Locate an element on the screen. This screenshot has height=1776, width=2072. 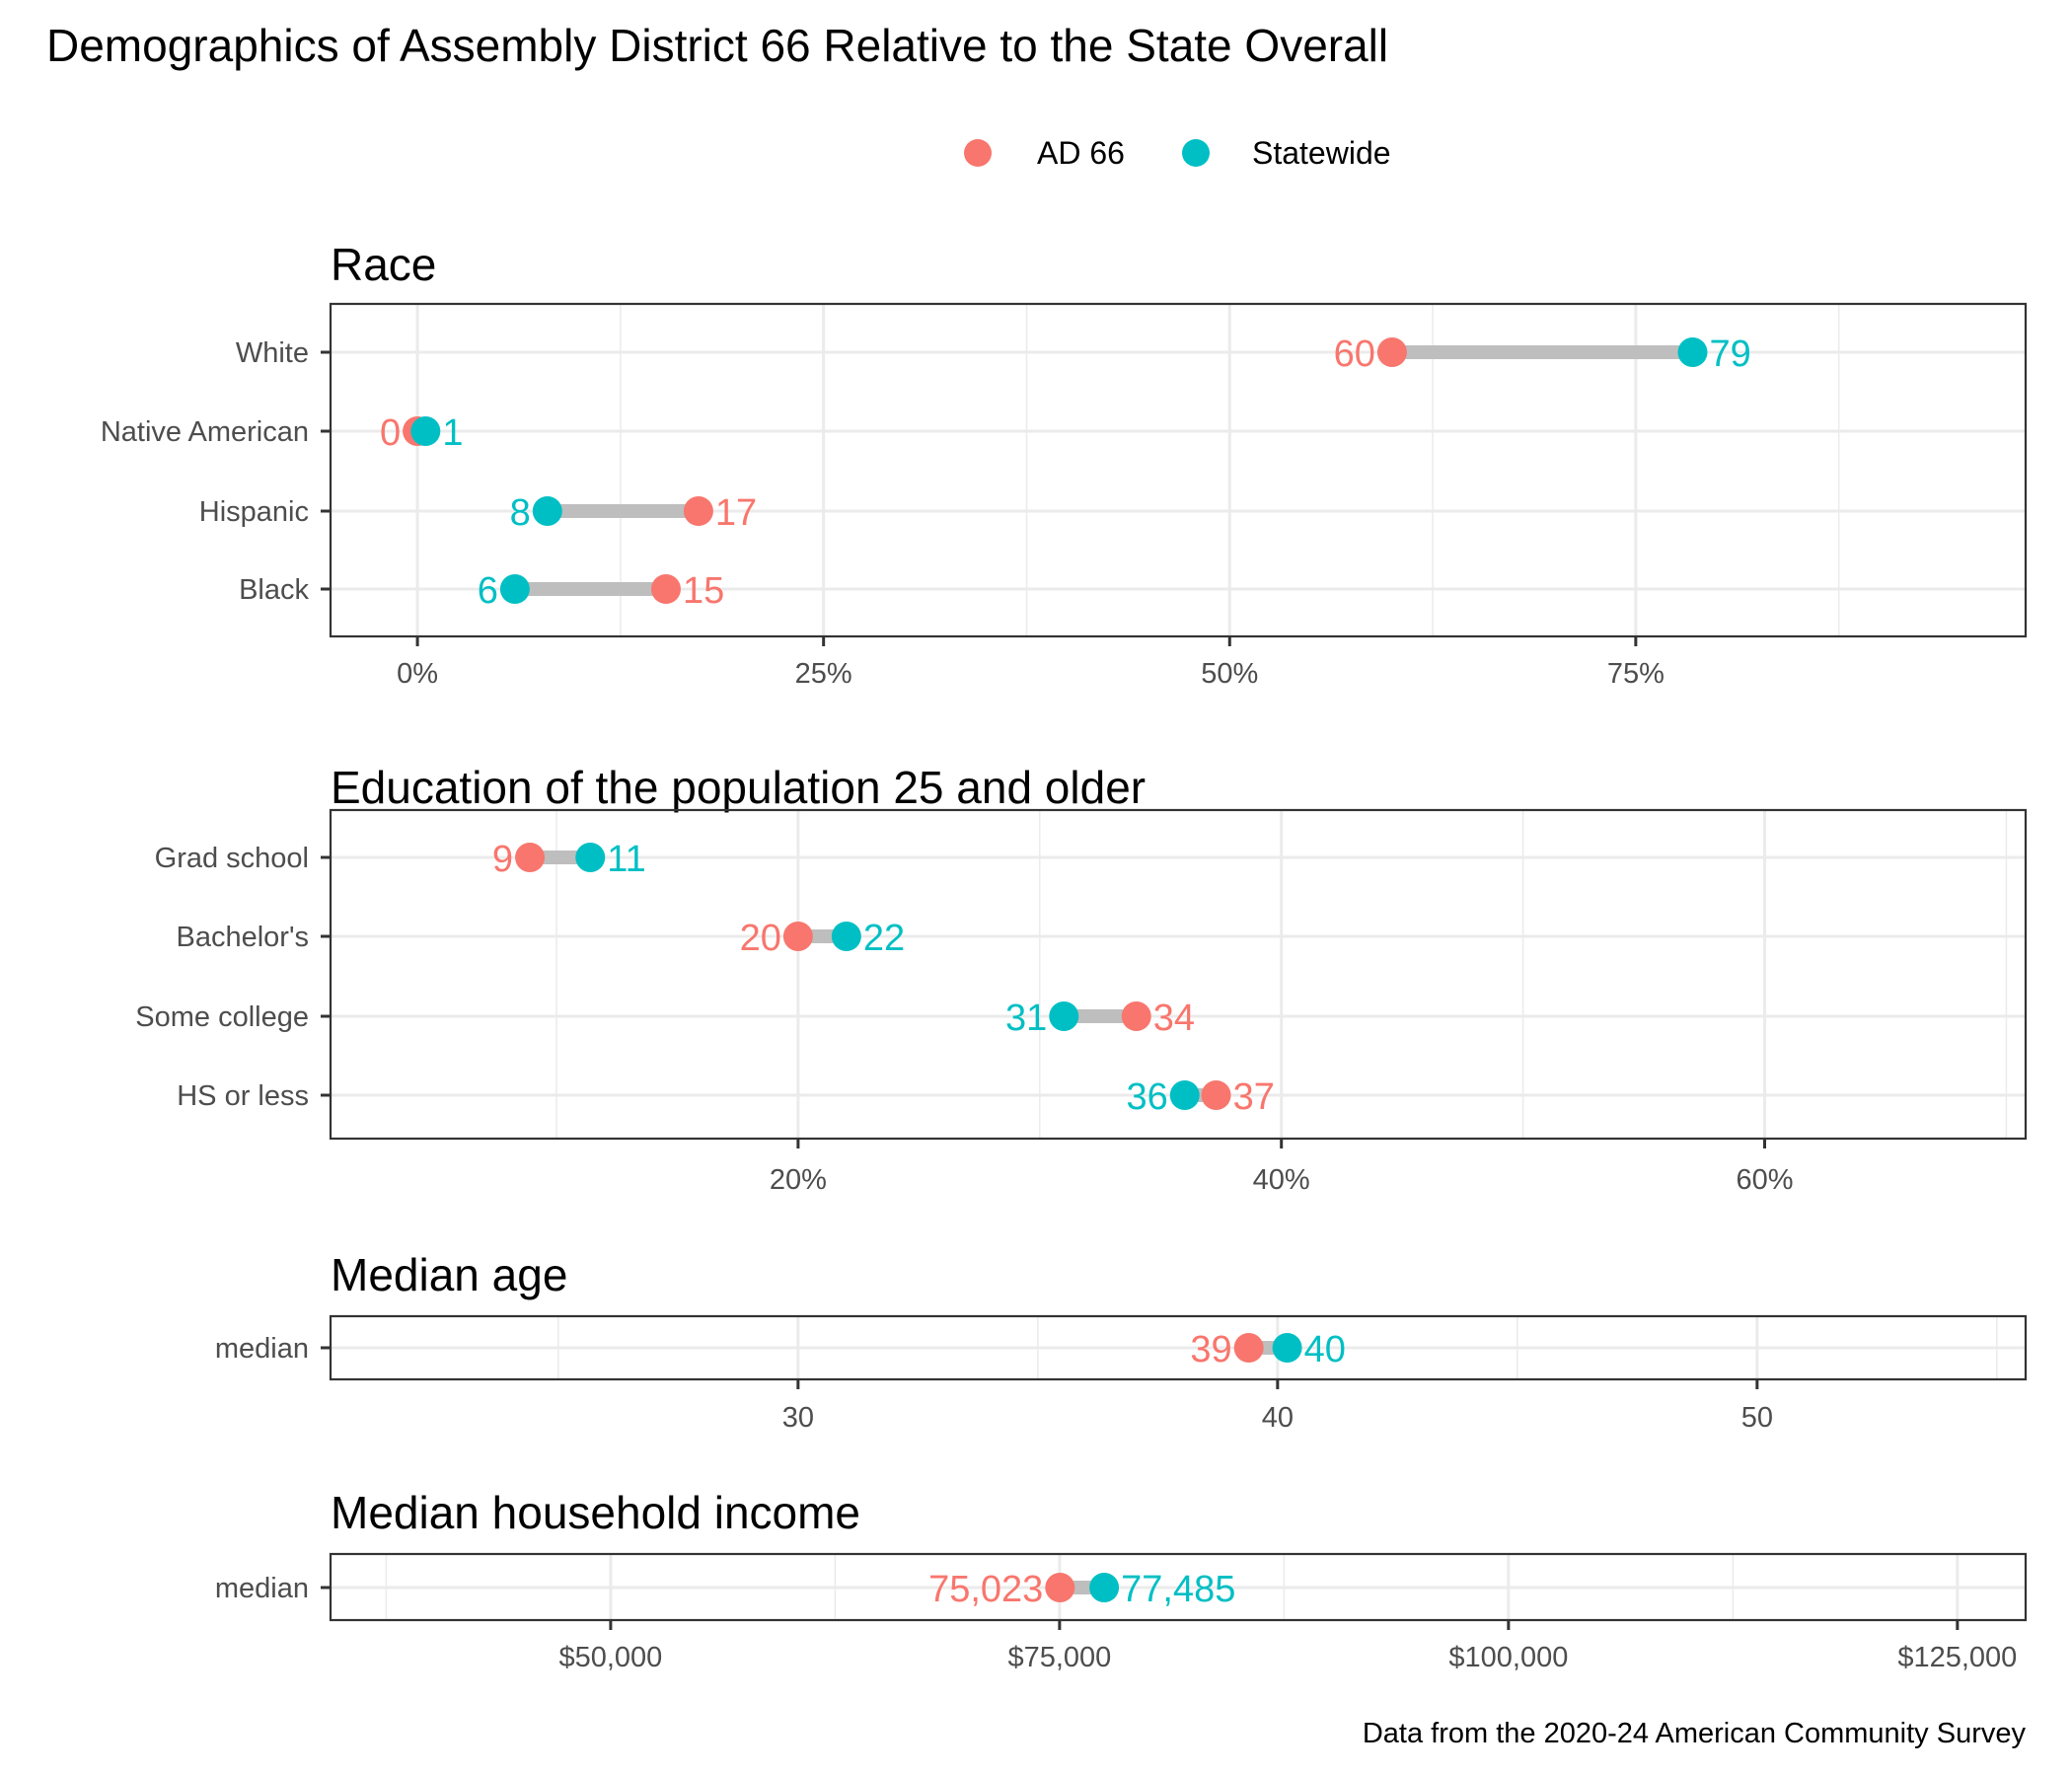
value-label-ad66: 17 is located at coordinates (736, 513).